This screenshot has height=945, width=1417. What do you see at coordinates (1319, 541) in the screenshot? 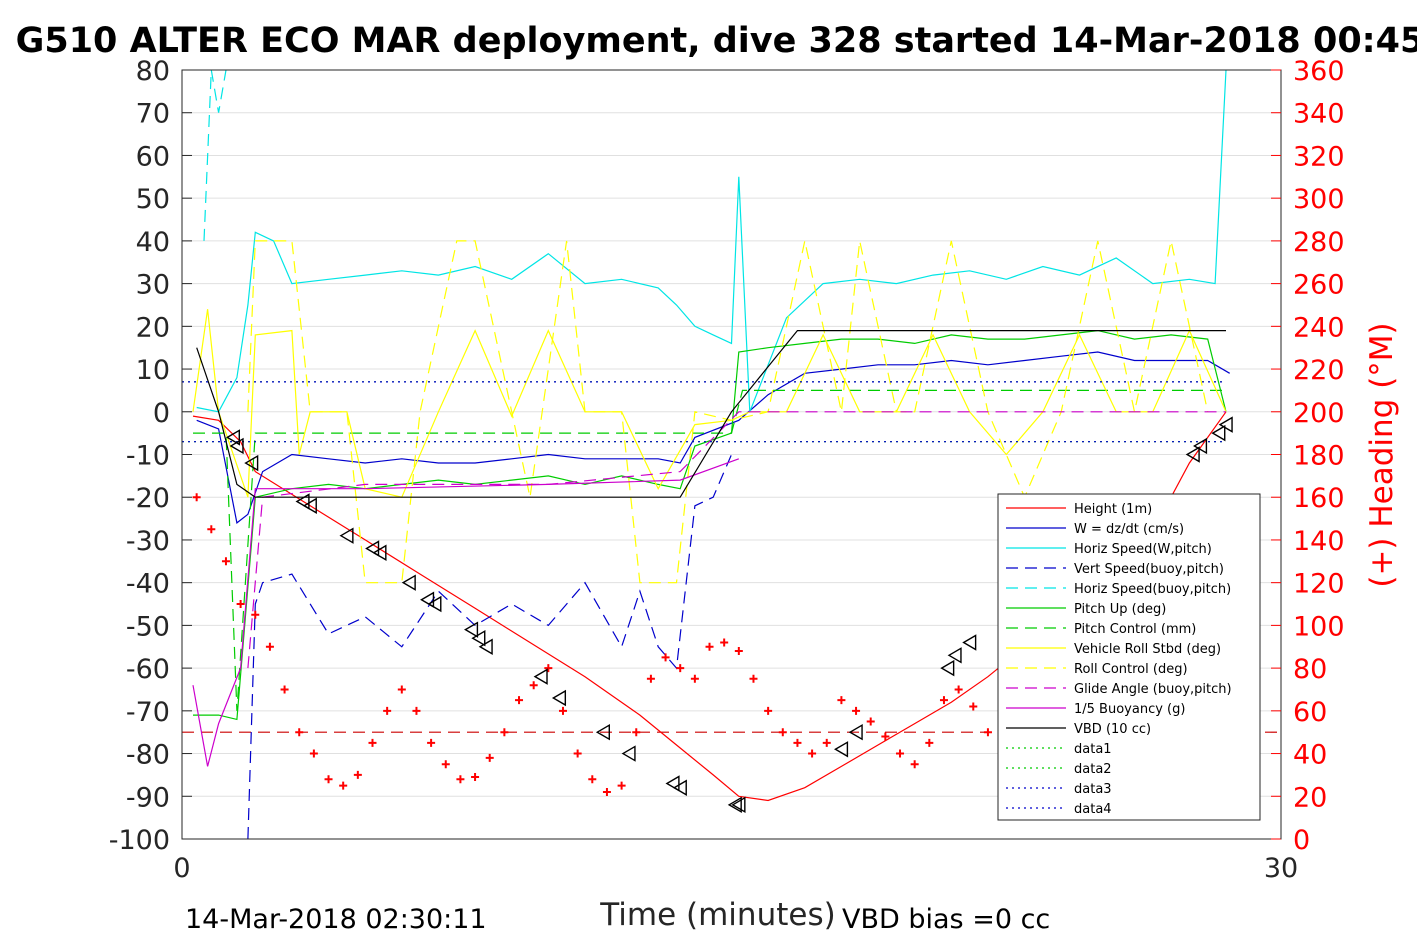
I see `y-right-tick-label: 140` at bounding box center [1319, 541].